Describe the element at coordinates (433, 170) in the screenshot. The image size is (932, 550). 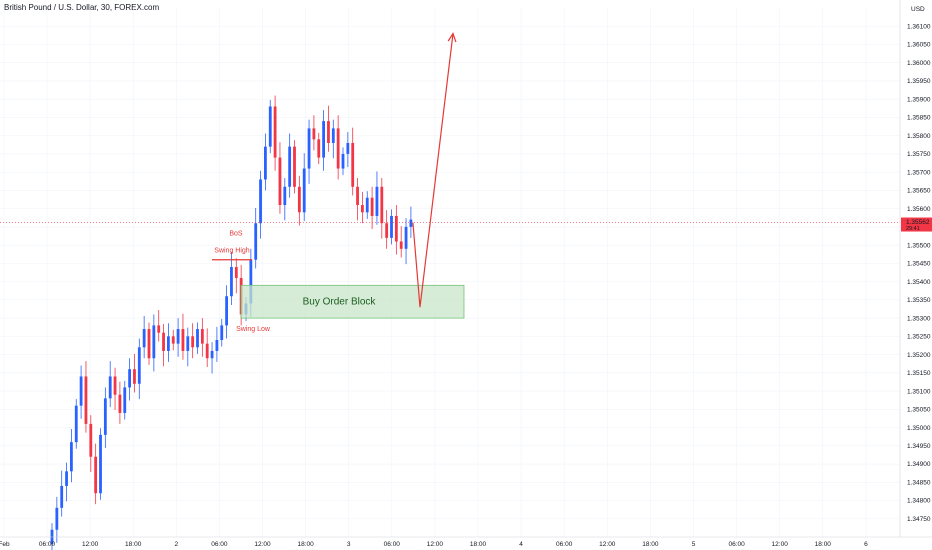
I see `projection-arrow` at that location.